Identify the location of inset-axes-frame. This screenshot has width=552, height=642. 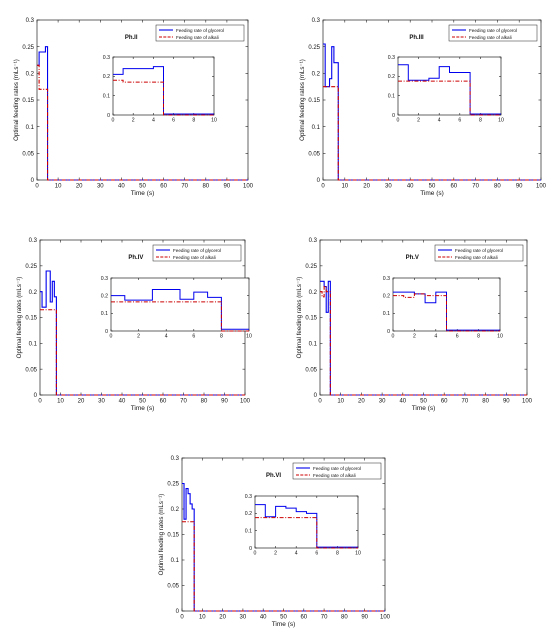
(180, 304).